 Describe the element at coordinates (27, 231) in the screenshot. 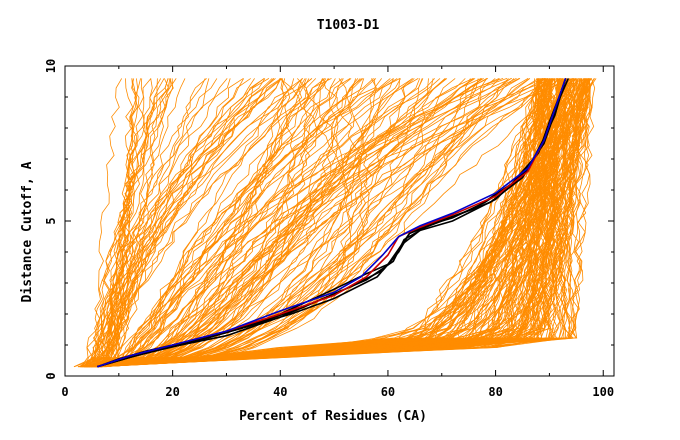

I see `y-axis-label: Distance Cutoff, A` at that location.